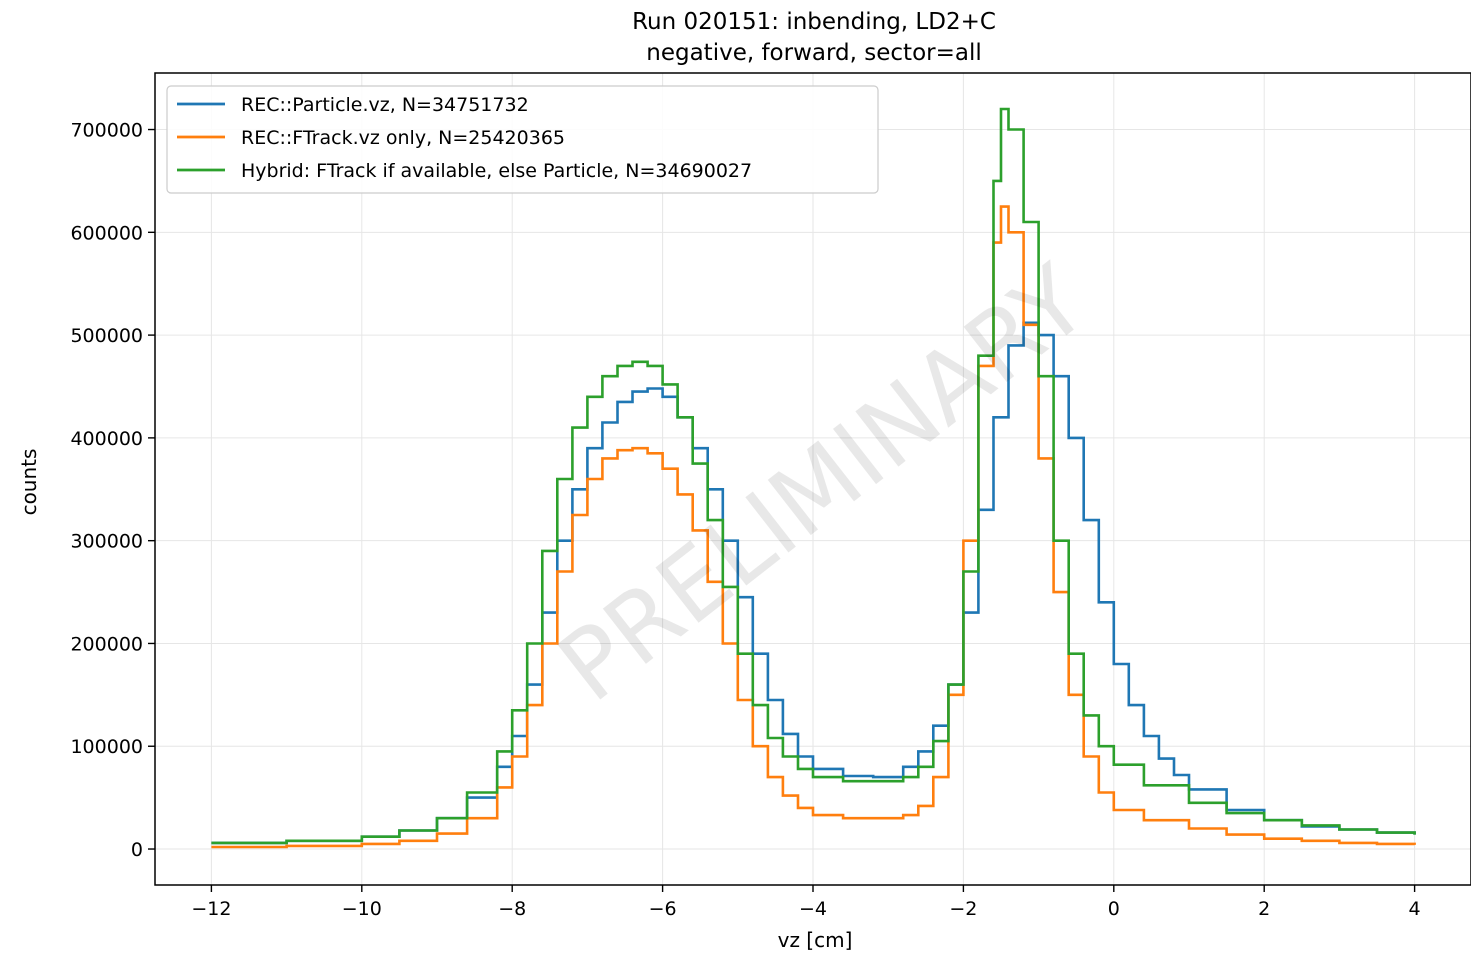 This screenshot has width=1471, height=953. I want to click on y-axis-label: counts, so click(29, 482).